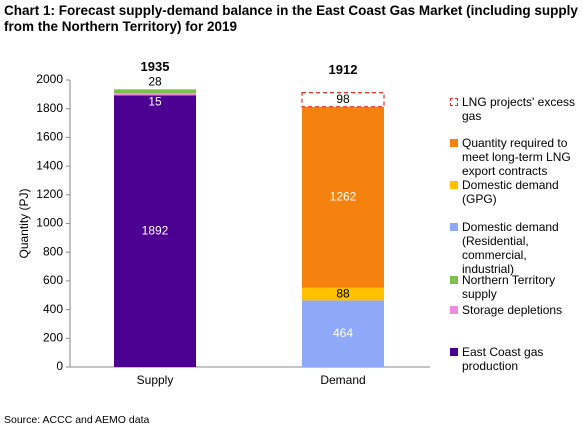 The height and width of the screenshot is (432, 583). What do you see at coordinates (155, 81) in the screenshot?
I see `data-label: 28` at bounding box center [155, 81].